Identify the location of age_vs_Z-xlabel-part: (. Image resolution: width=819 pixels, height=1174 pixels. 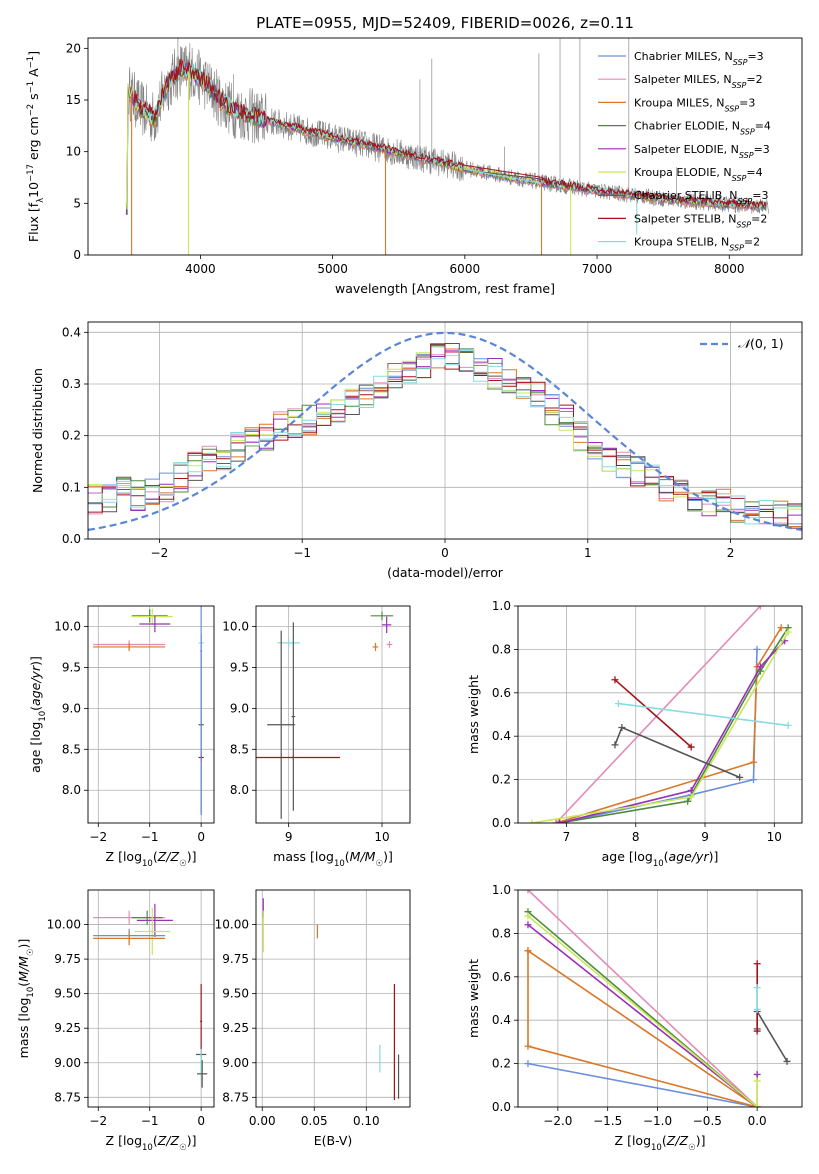
(155, 856).